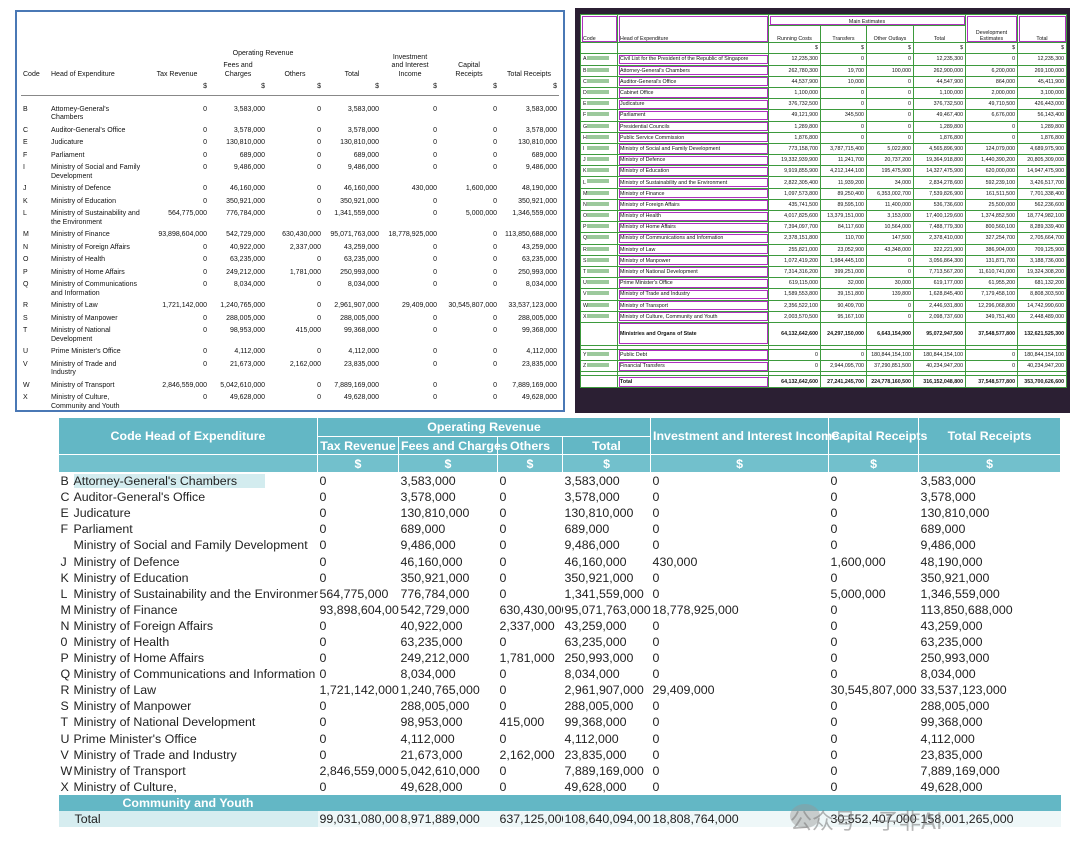 This screenshot has width=1080, height=861. Describe the element at coordinates (440, 770) in the screenshot. I see `value: 5,042,610,000` at that location.